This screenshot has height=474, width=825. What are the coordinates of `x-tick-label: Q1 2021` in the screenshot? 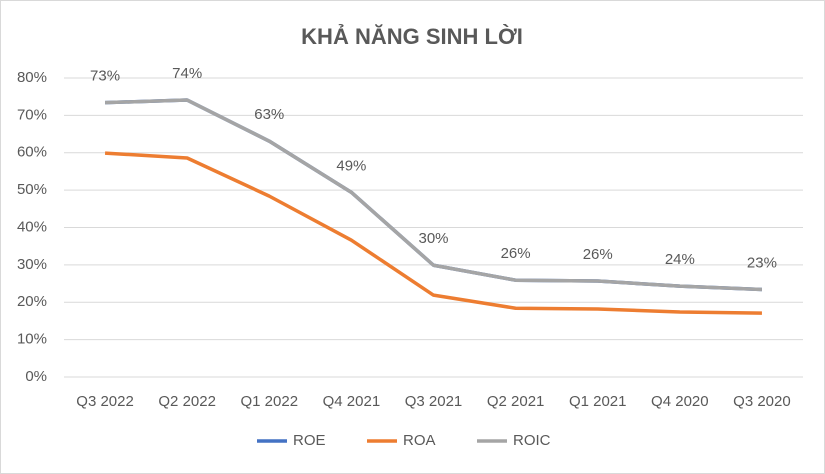 It's located at (598, 401).